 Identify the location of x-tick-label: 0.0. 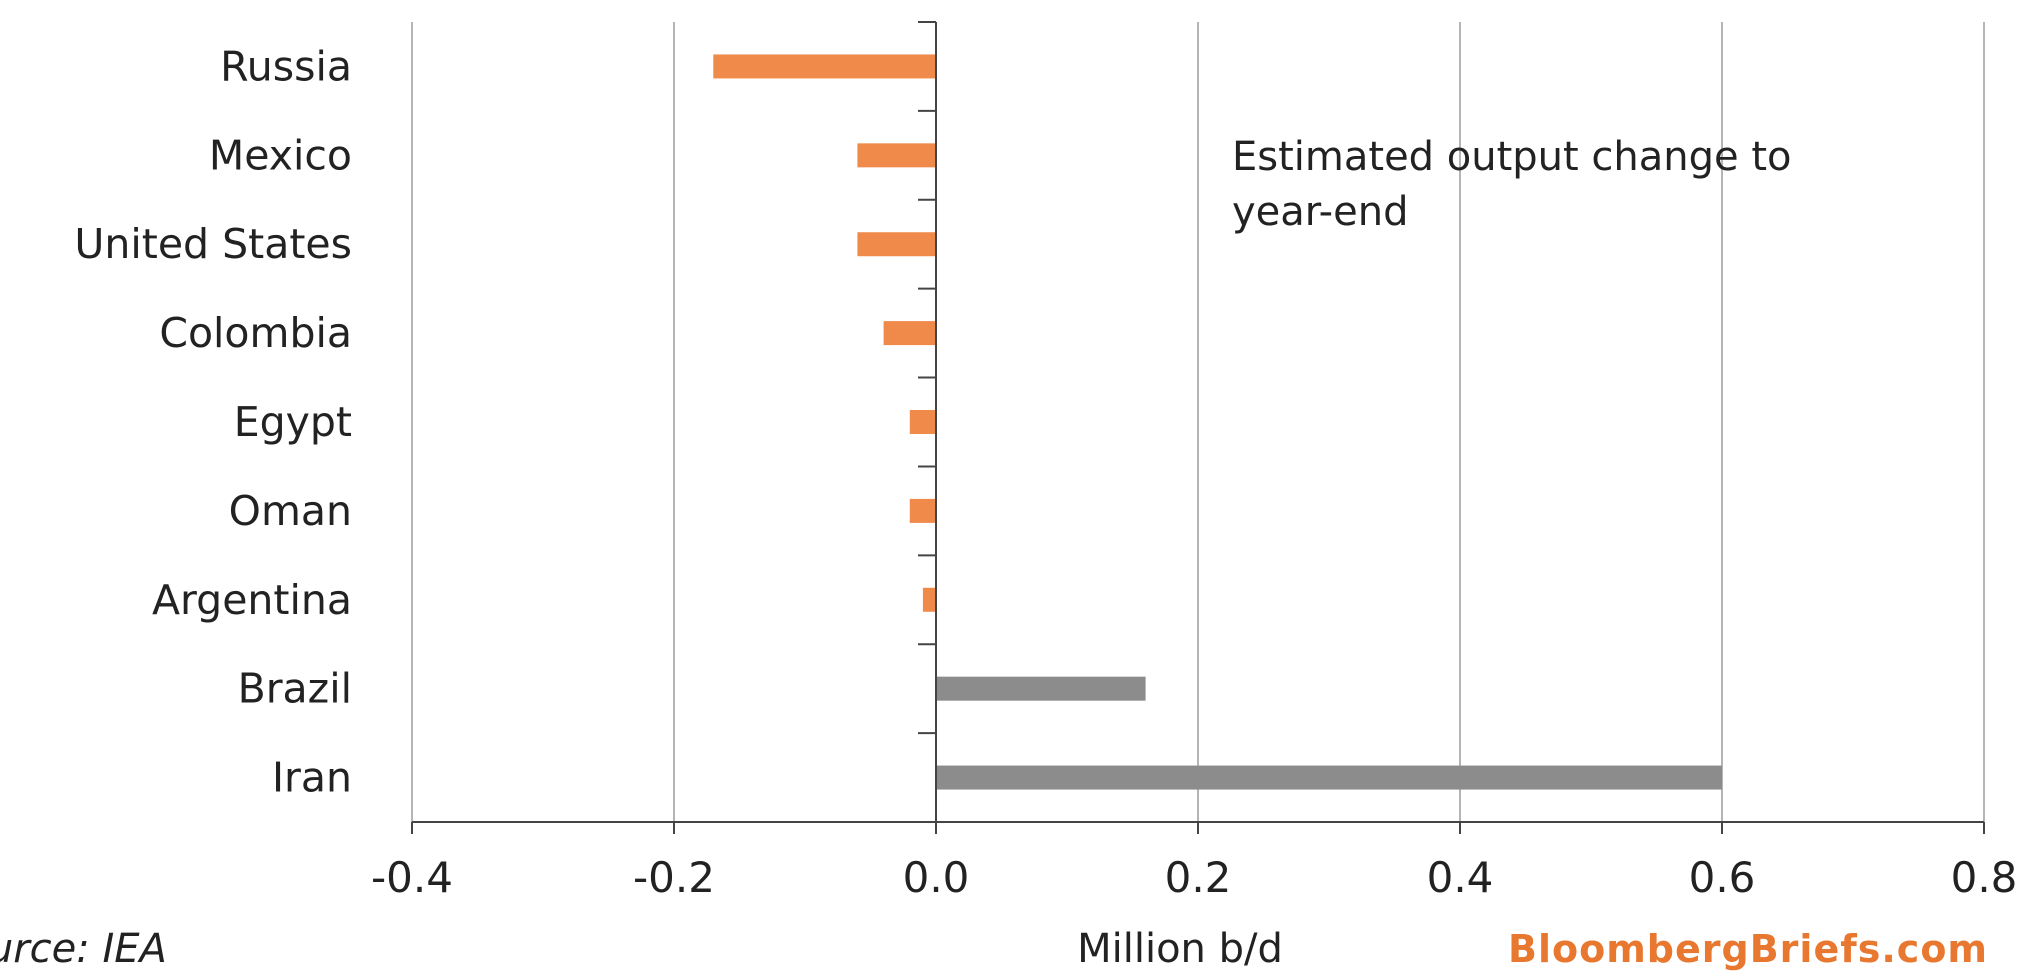
(936, 877).